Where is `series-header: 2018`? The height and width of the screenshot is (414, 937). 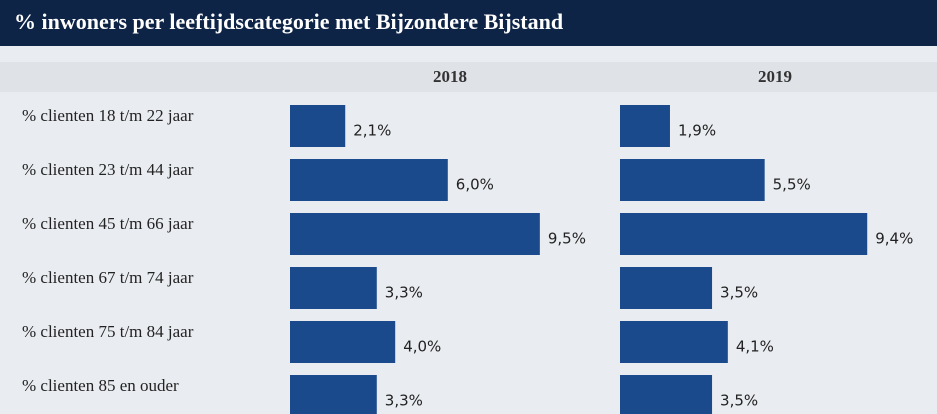
series-header: 2018 is located at coordinates (450, 76).